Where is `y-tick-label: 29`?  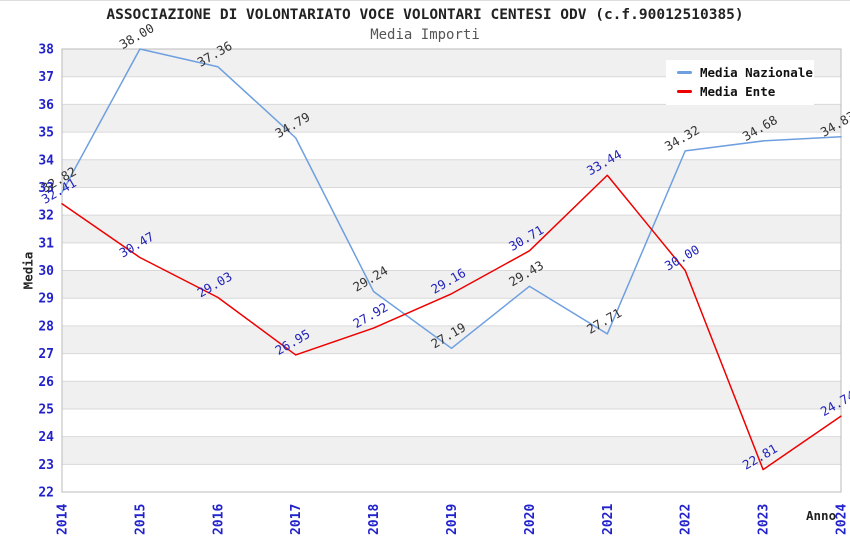
y-tick-label: 29 is located at coordinates (46, 299).